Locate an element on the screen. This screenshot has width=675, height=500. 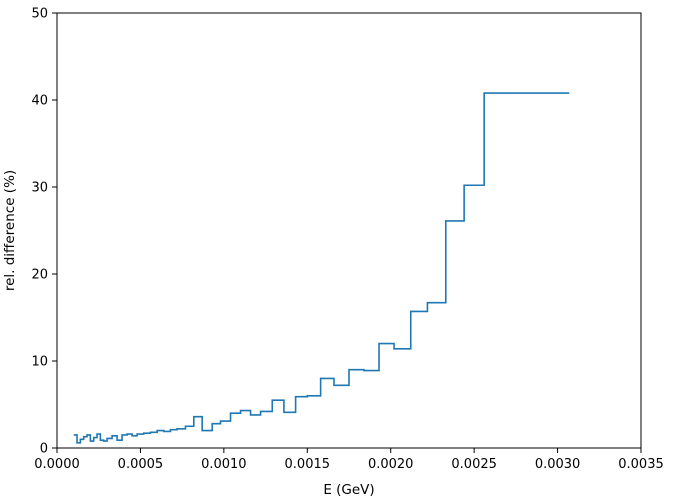
x-tick-label: 0.0035 is located at coordinates (641, 464).